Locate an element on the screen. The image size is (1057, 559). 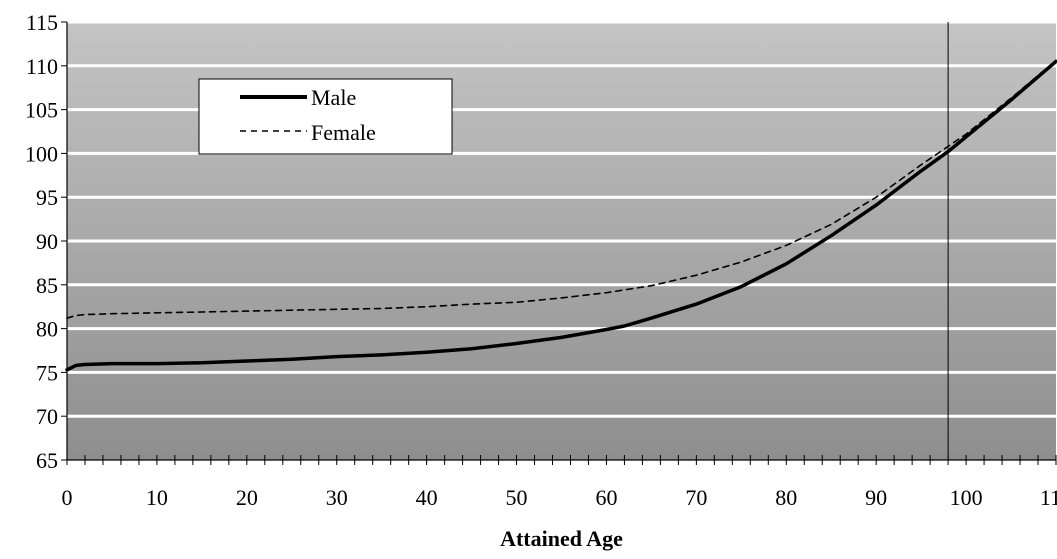
legend-box is located at coordinates (325, 116).